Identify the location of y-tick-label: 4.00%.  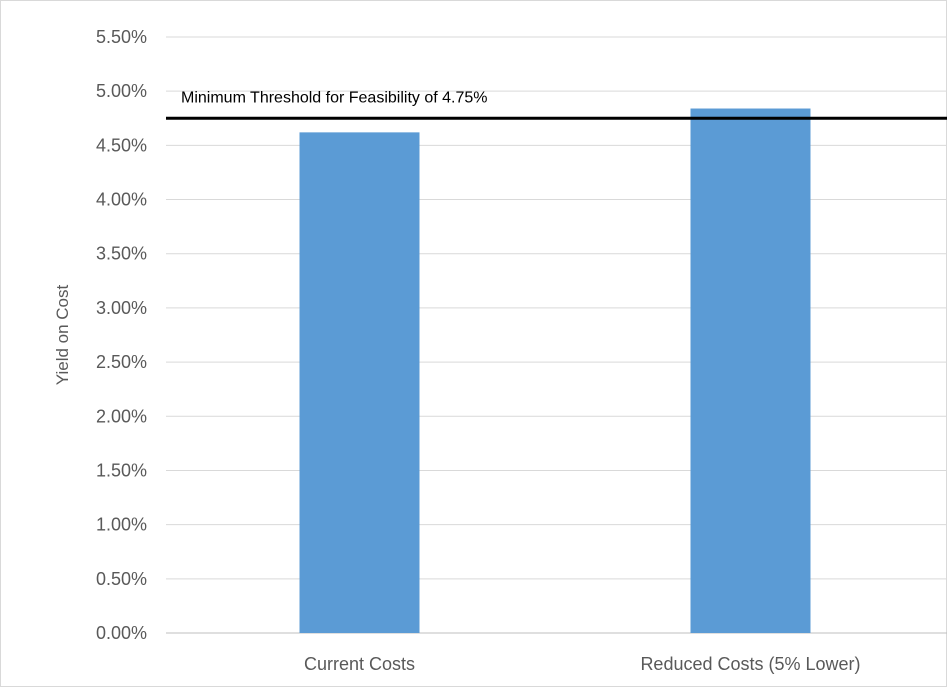
(121, 200).